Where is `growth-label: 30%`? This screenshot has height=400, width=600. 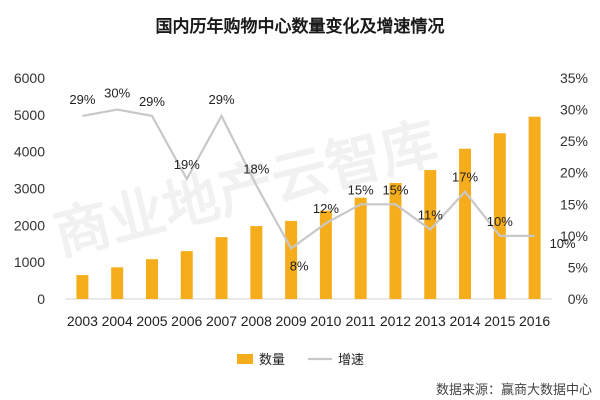
growth-label: 30% is located at coordinates (117, 93).